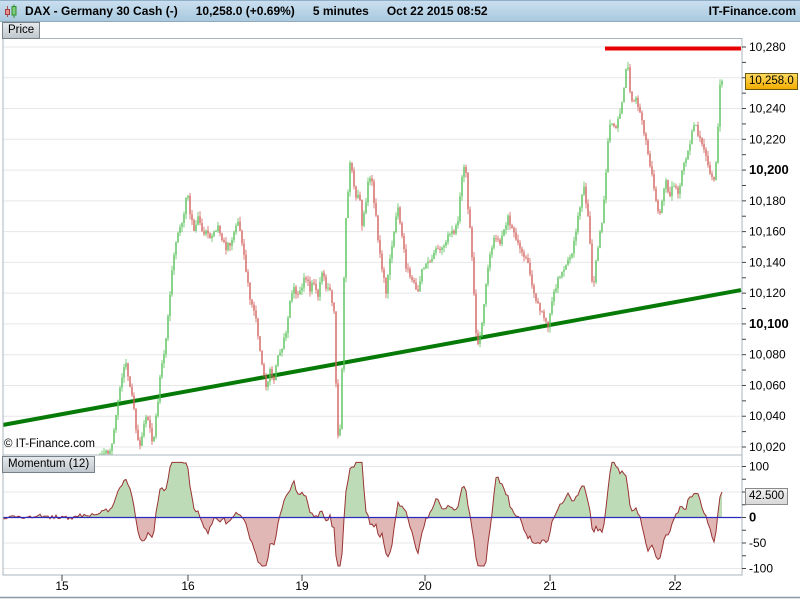  I want to click on svg-text: 15, so click(62, 586).